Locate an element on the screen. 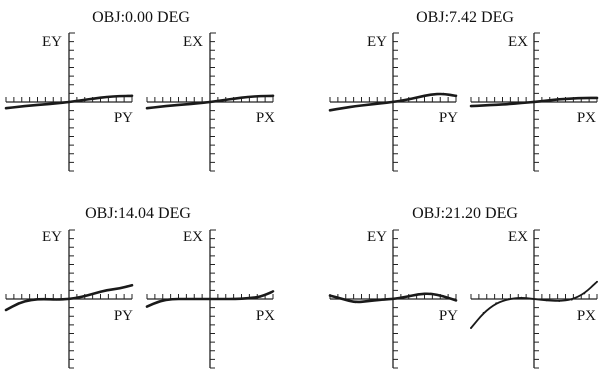 The width and height of the screenshot is (600, 369). field-title: OBJ:14.04 DEG is located at coordinates (138, 213).